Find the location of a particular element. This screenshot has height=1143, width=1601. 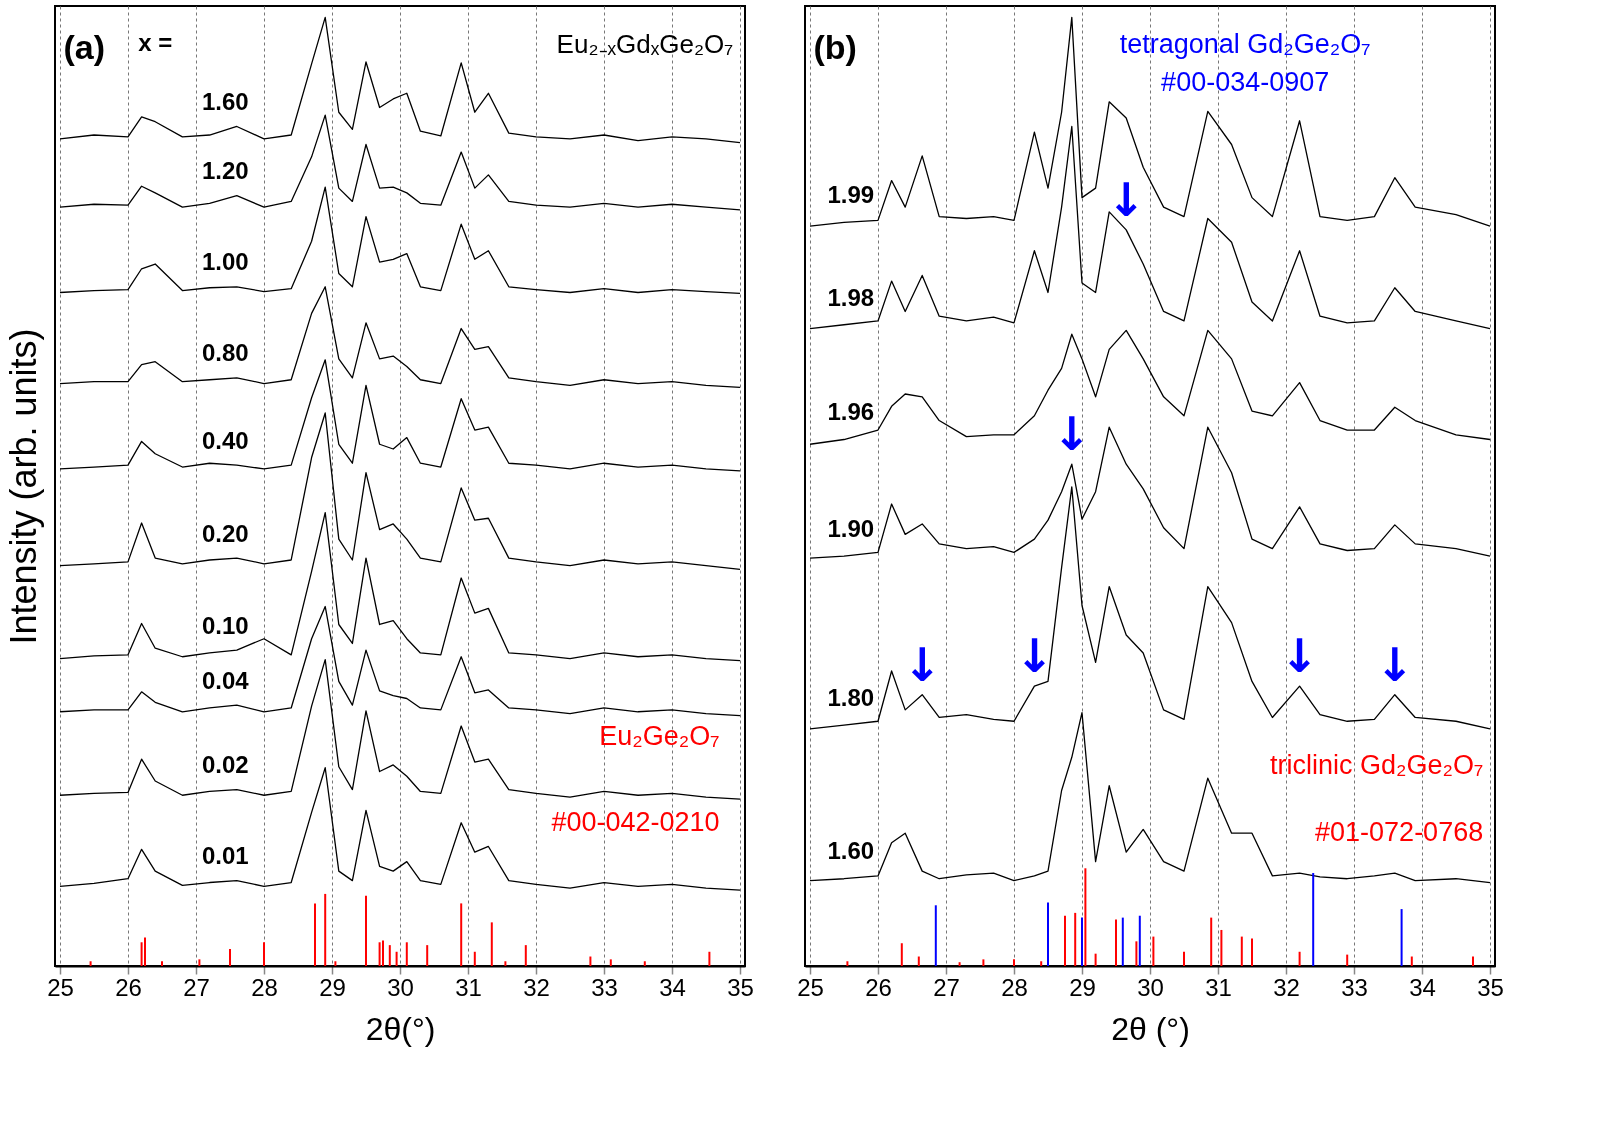

series-label: 0.10 is located at coordinates (225, 625).